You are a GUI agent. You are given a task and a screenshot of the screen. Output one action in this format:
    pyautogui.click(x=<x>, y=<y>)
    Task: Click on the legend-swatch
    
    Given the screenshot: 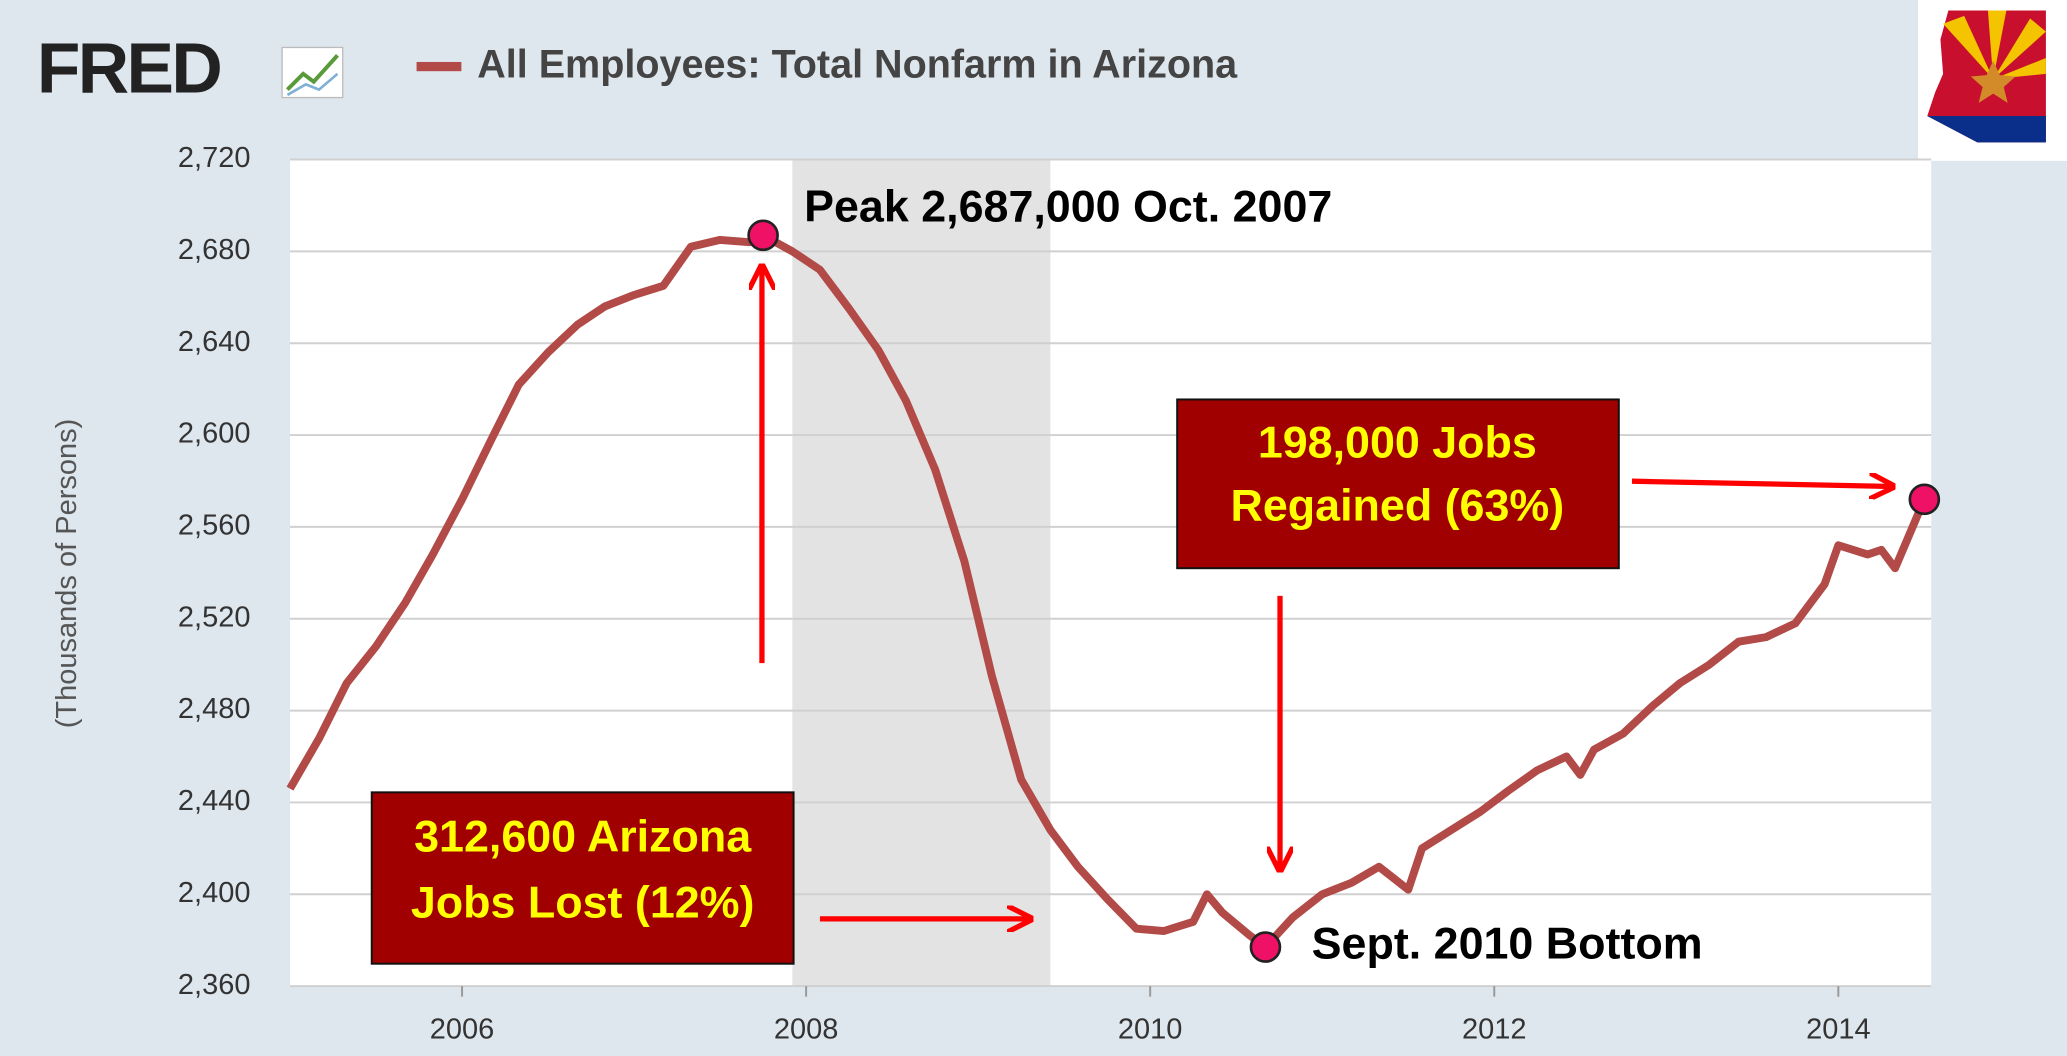 What is the action you would take?
    pyautogui.click(x=439, y=66)
    